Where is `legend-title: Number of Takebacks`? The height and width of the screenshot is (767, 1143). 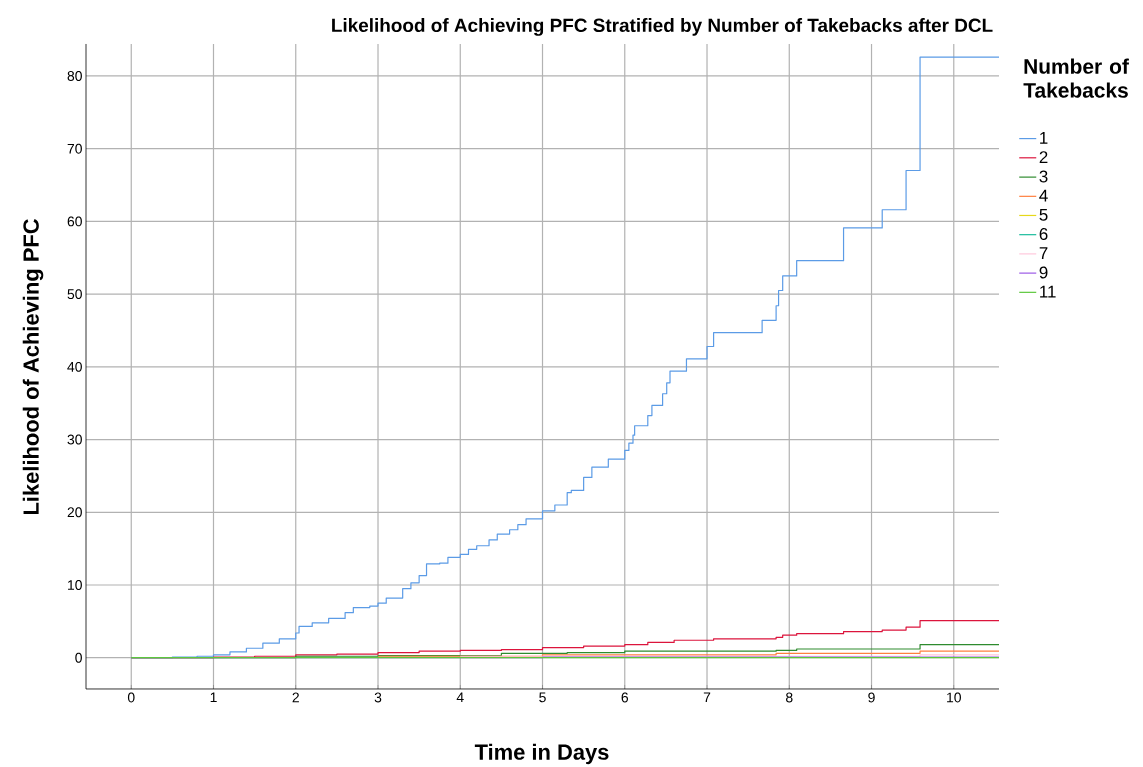
legend-title: Number of Takebacks is located at coordinates (1076, 78).